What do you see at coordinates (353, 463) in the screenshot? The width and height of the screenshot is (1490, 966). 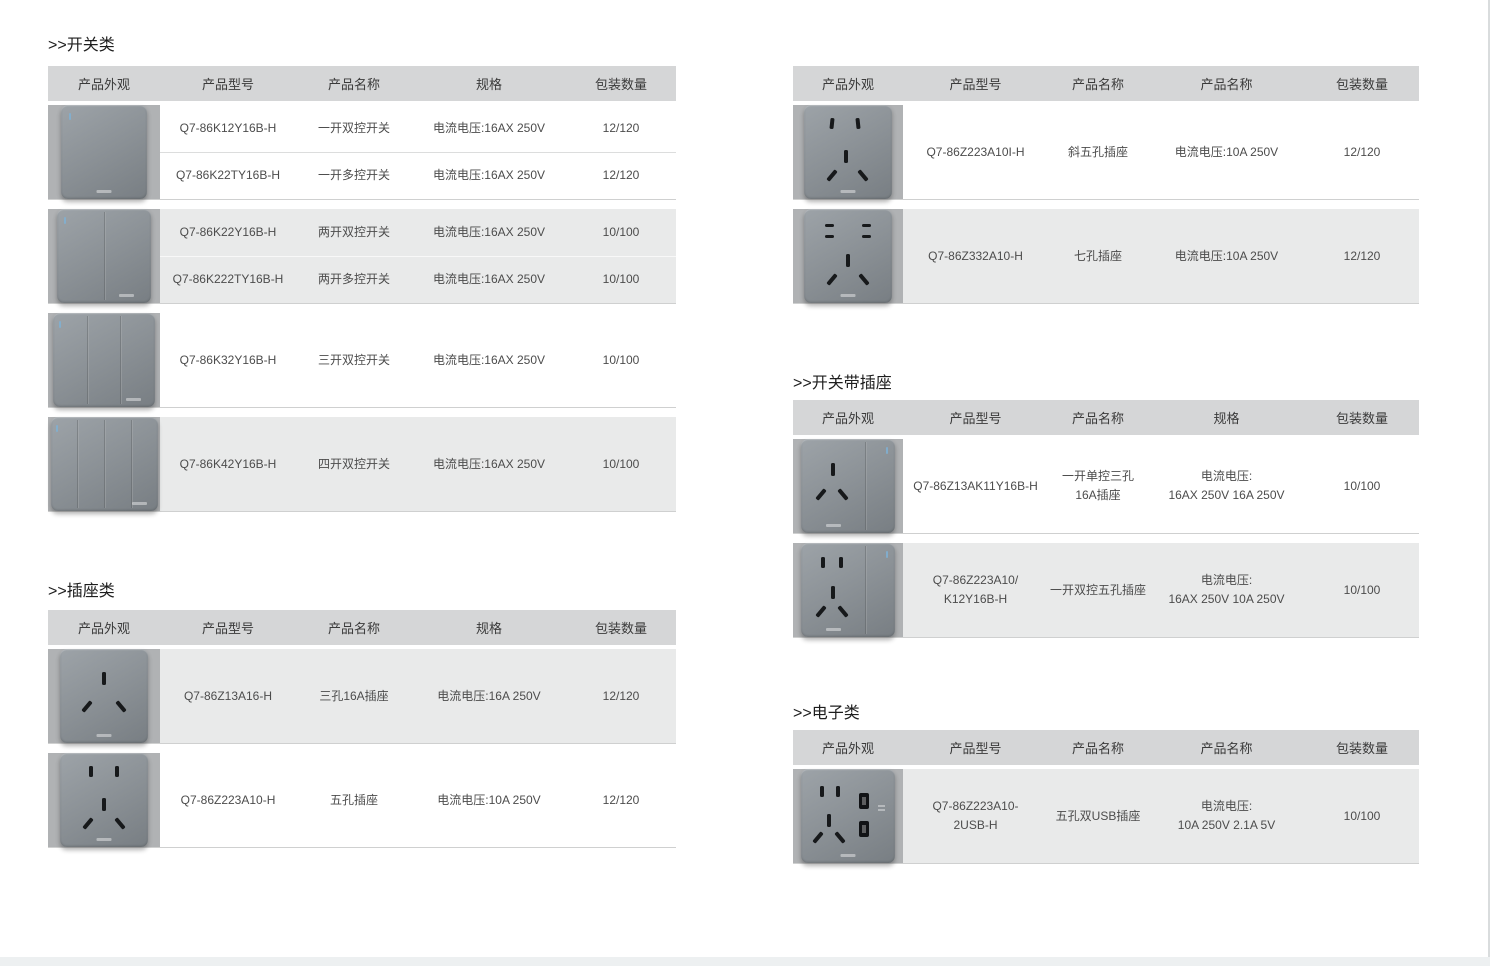 I see `cell-name: 四开双控开关` at bounding box center [353, 463].